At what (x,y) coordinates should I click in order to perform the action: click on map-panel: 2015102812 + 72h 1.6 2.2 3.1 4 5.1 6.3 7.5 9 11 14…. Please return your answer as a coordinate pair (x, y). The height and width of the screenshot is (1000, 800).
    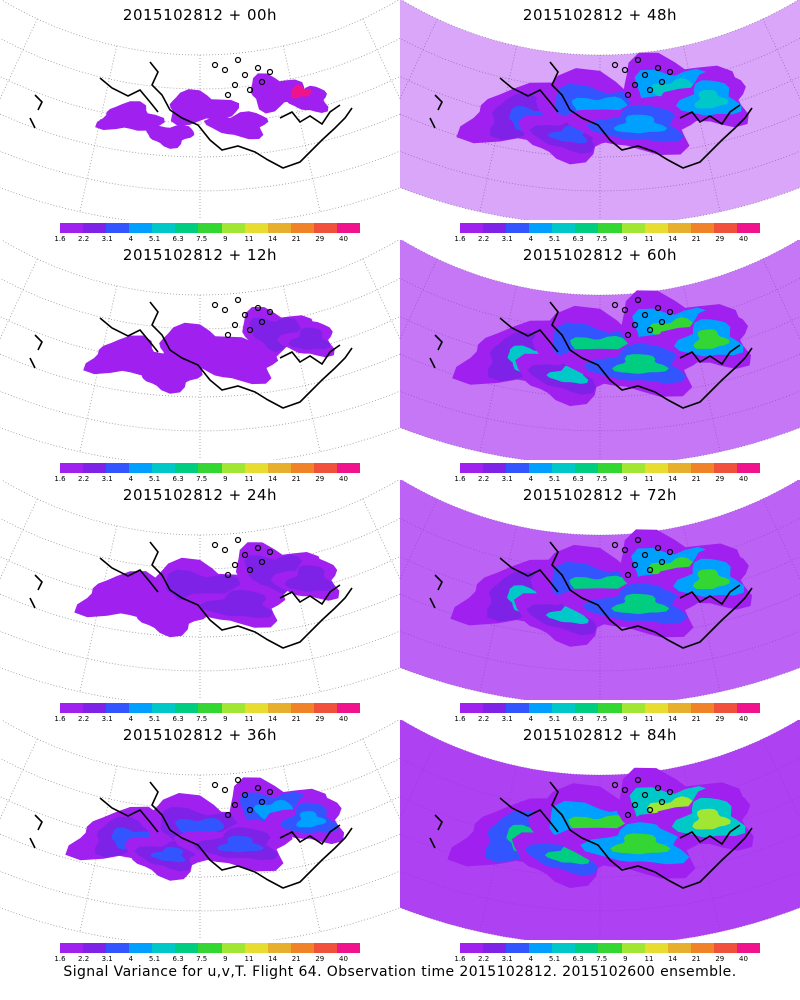
    Looking at the image, I should click on (600, 602).